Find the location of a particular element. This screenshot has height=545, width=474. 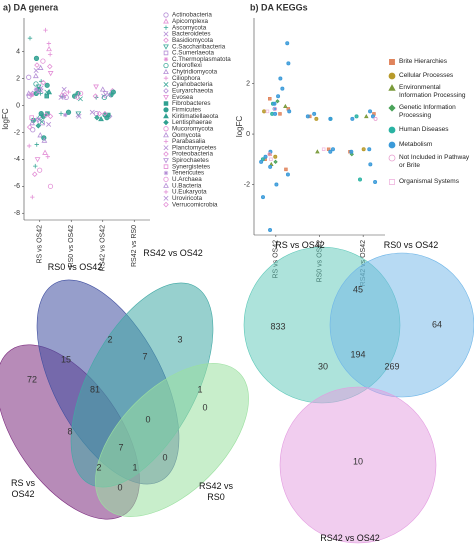

y-tick-label: 0 is located at coordinates (248, 134).